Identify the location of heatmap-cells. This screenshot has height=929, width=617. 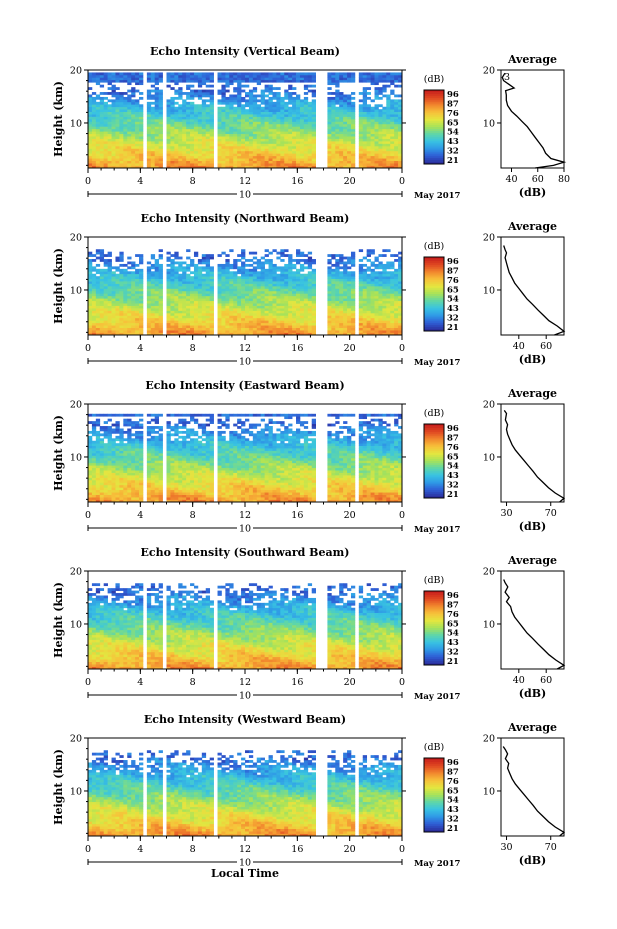
(245, 120).